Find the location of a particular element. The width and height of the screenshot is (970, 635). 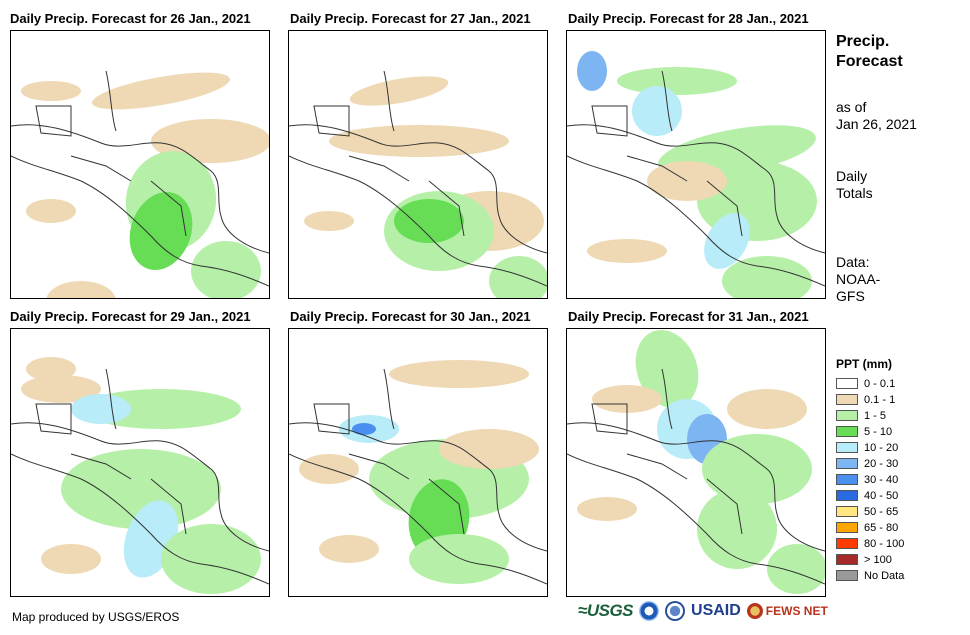

legend-title: PPT (mm) is located at coordinates (864, 364).